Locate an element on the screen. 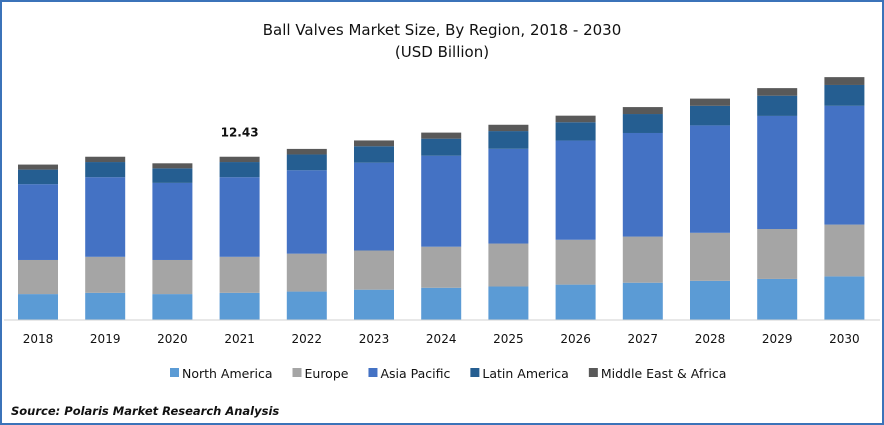  bar-north-america-2023 is located at coordinates (374, 304).